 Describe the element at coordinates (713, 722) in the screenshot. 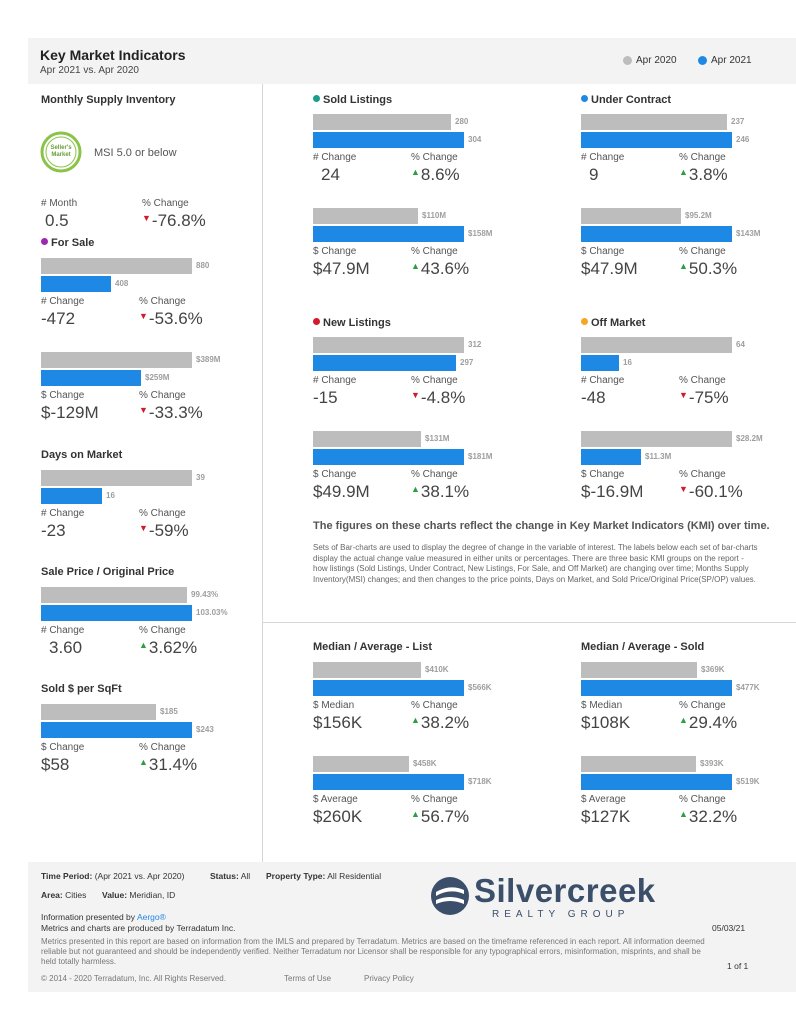

I see `sold-prices-median-pct-value: 29.4%` at that location.